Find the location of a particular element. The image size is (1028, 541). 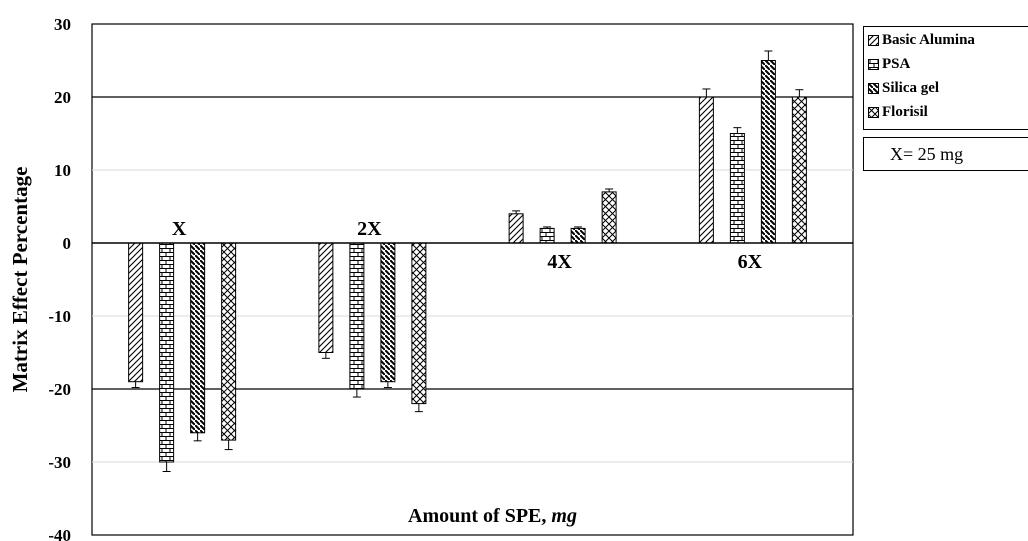

legend-item: Silica gel is located at coordinates (903, 88).